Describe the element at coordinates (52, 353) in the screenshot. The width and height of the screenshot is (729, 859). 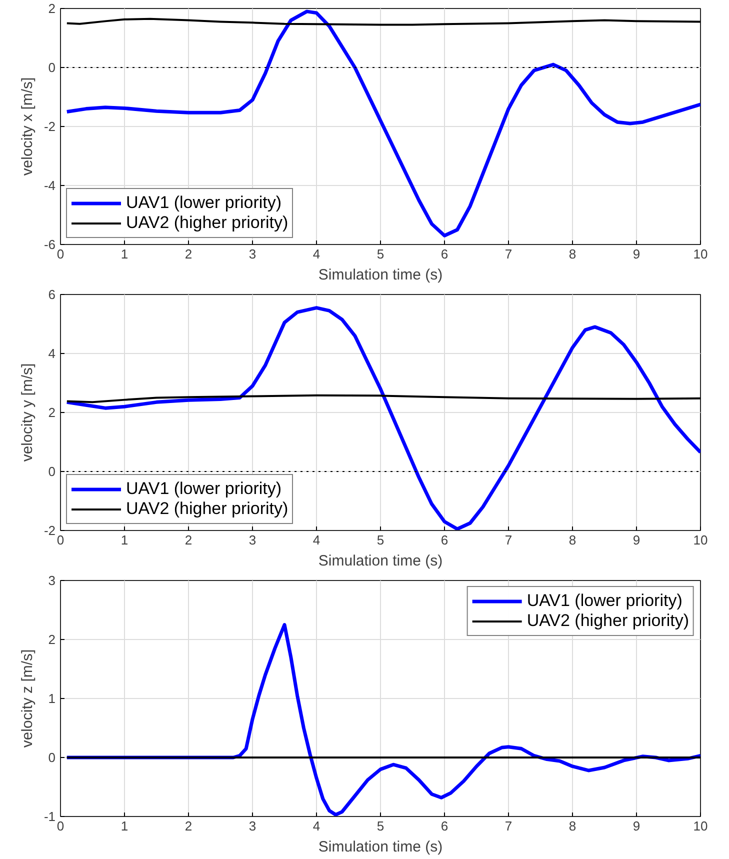
I see `y-tick-label: 4` at that location.